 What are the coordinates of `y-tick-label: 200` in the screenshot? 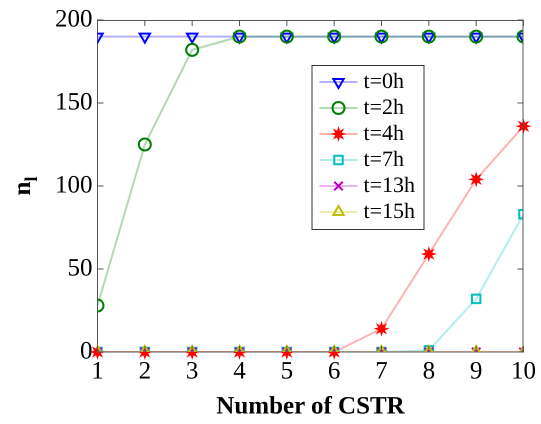 It's located at (73, 19).